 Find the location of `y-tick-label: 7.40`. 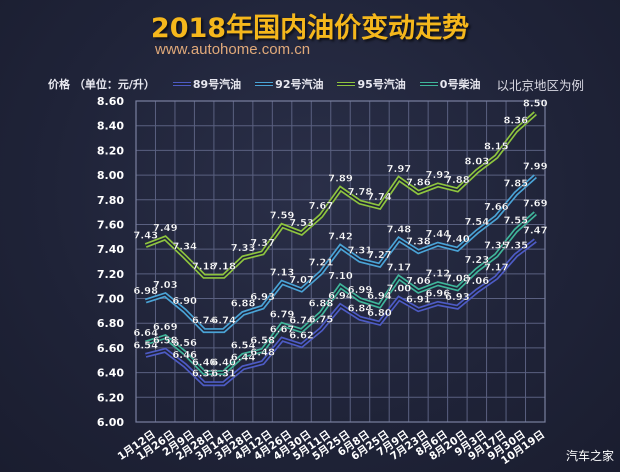

y-tick-label: 7.40 is located at coordinates (110, 249).